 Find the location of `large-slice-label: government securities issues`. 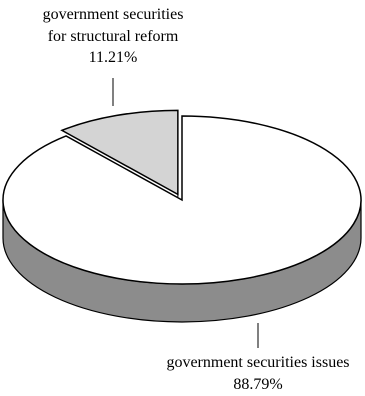

large-slice-label: government securities issues is located at coordinates (257, 362).